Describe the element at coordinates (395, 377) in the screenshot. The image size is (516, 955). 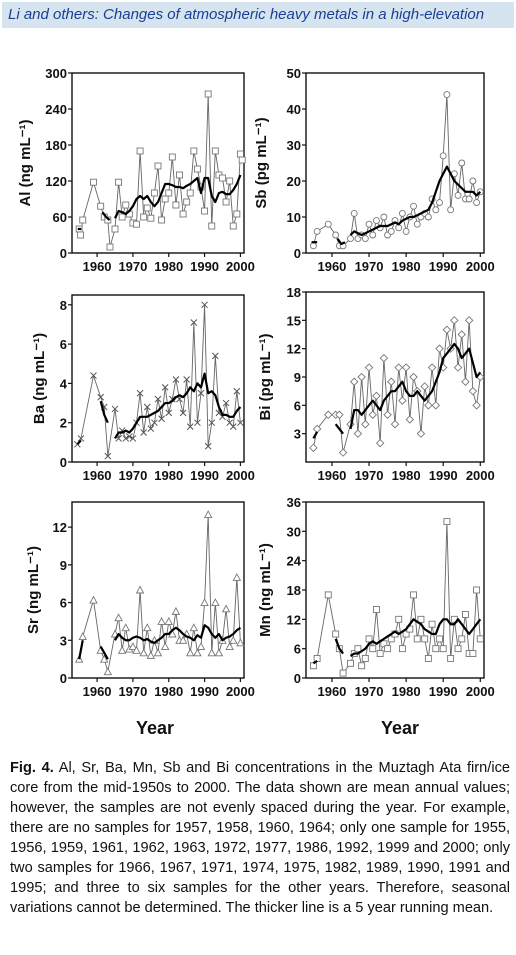
I see `bi-plot-frame` at that location.